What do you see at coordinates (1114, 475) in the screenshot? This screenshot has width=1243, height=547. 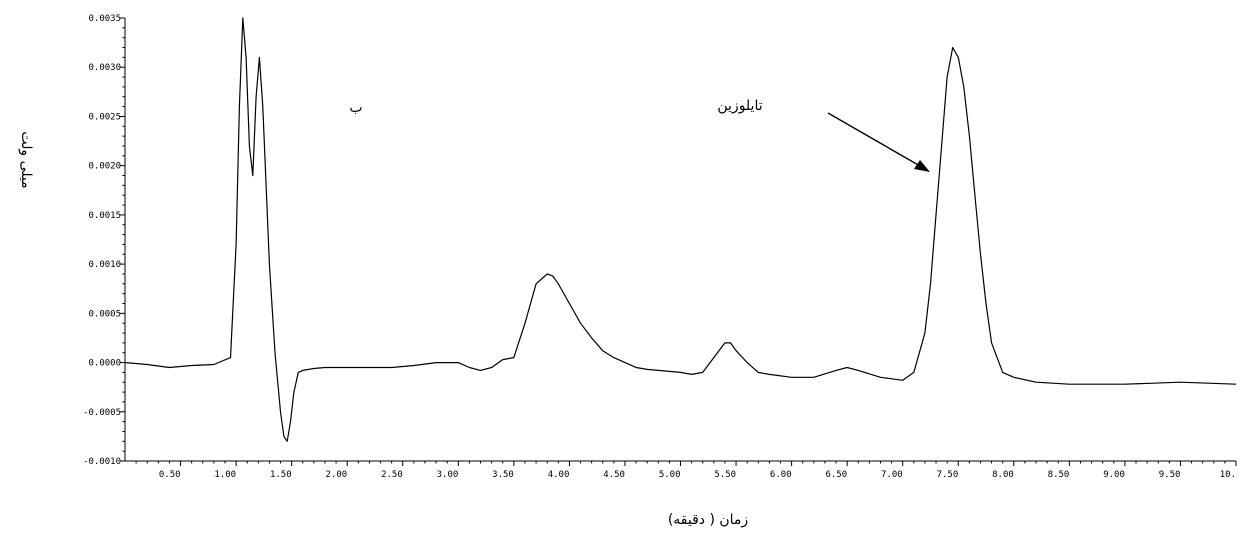 I see `x-tick-label: 9.00` at bounding box center [1114, 475].